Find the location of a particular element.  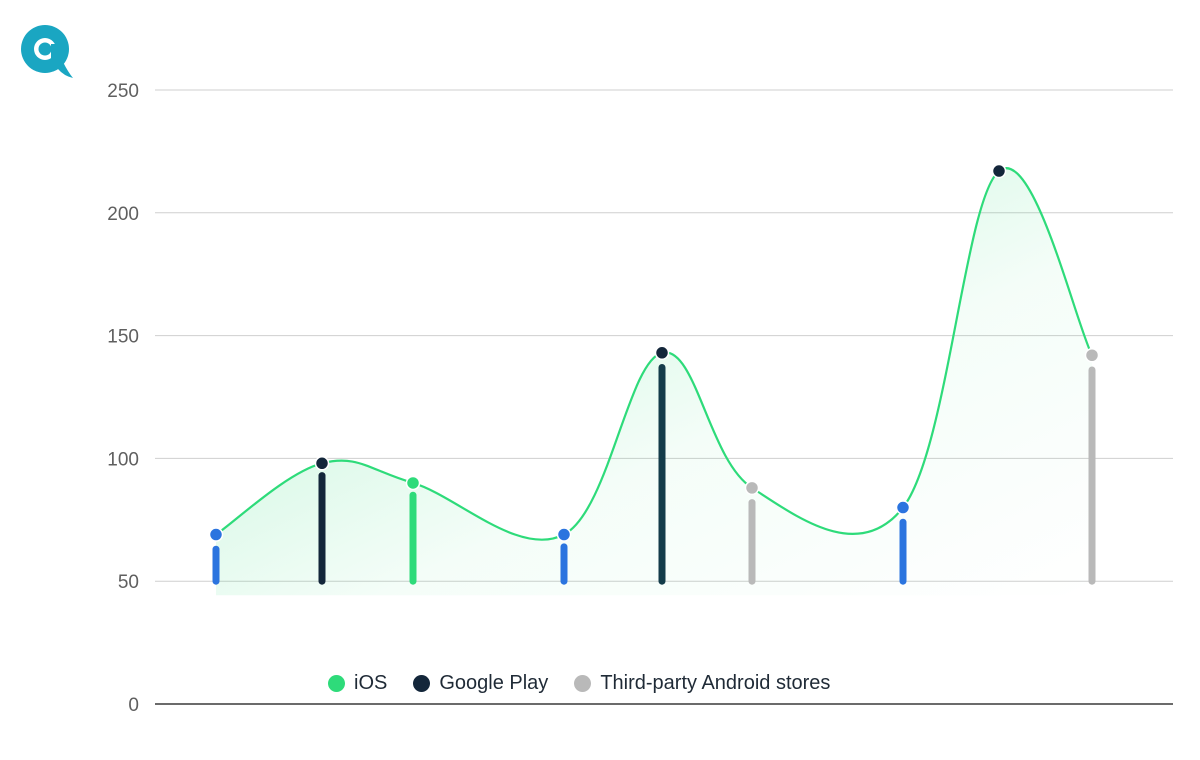

legend-item-google-play: Google Play is located at coordinates (480, 683).